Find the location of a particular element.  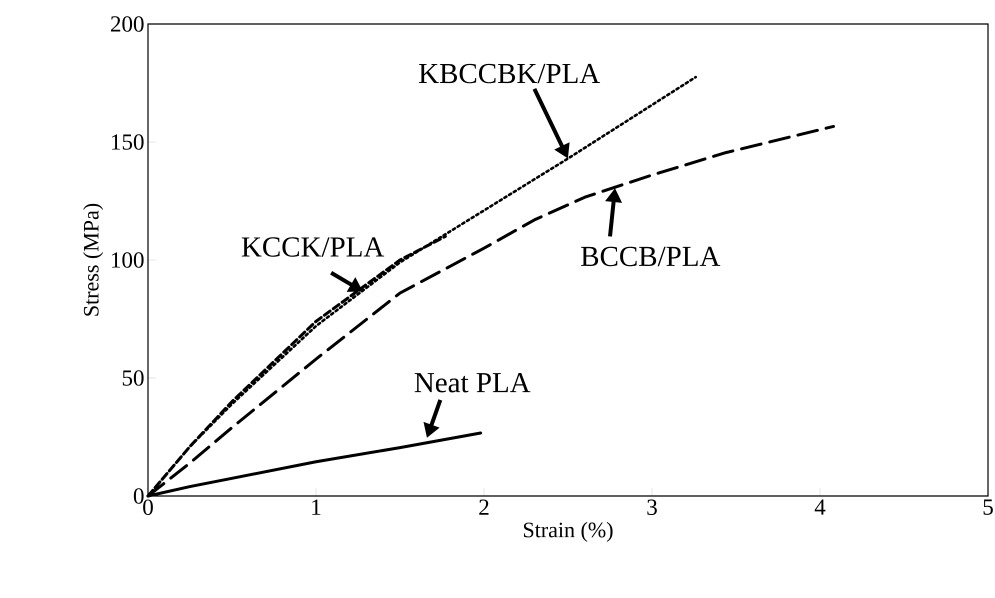

annotation: KCCK/PLA is located at coordinates (313, 247).